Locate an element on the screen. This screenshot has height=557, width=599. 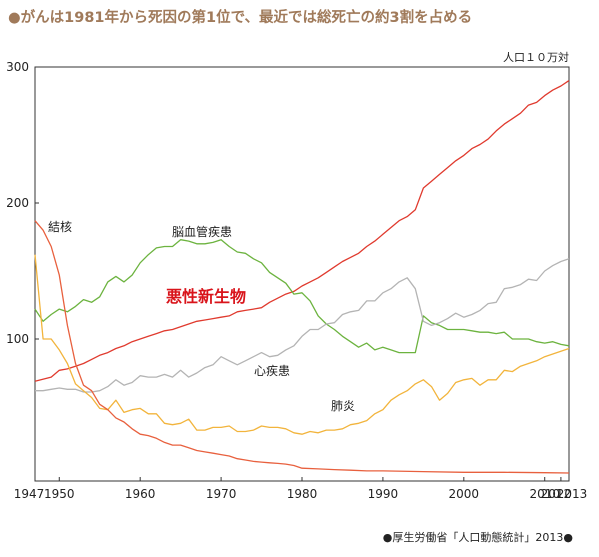
y-unit-label: 人口１０万対 is located at coordinates (536, 57).